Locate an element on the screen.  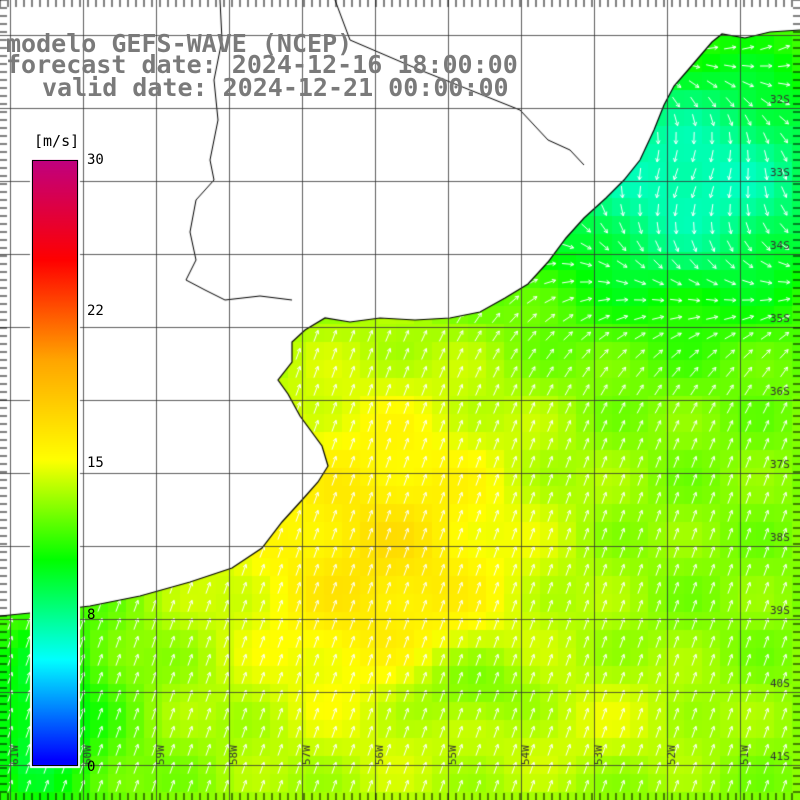
colorbar-unit-label: [m/s] is located at coordinates (57, 141).